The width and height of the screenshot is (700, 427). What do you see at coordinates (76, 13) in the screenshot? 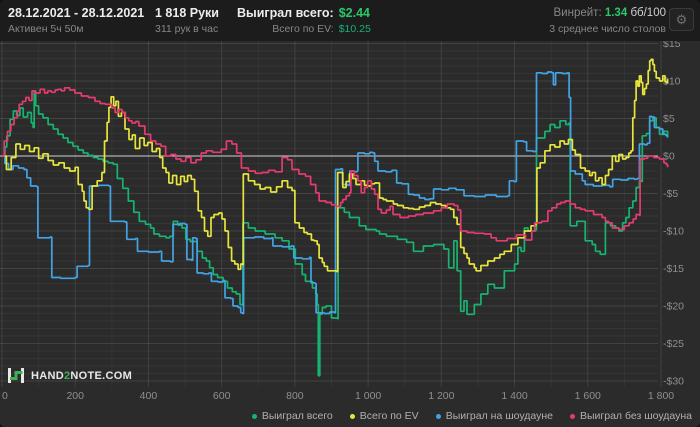
I see `date-range: 28.12.2021 - 28.12.2021` at bounding box center [76, 13].